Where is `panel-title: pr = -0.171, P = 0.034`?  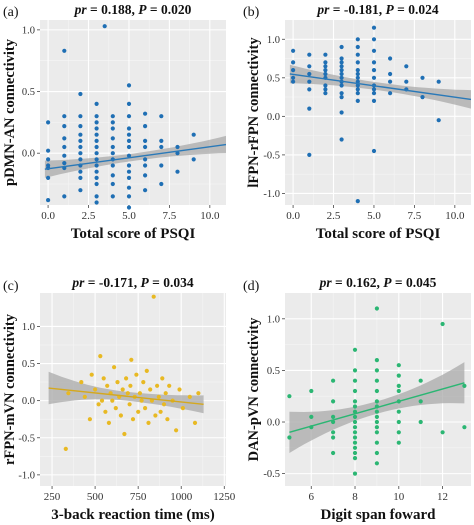
panel-title: pr = -0.171, P = 0.034 is located at coordinates (132, 282).